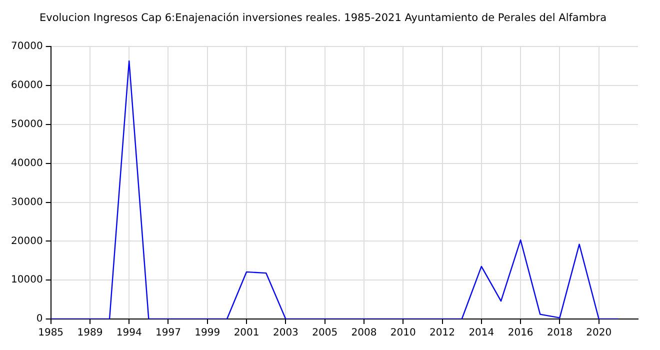  What do you see at coordinates (27, 163) in the screenshot?
I see `y-tick-label: 40000` at bounding box center [27, 163].